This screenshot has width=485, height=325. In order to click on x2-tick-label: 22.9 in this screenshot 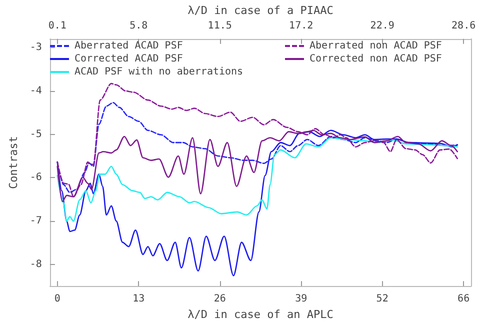, I will do `click(382, 26)`.